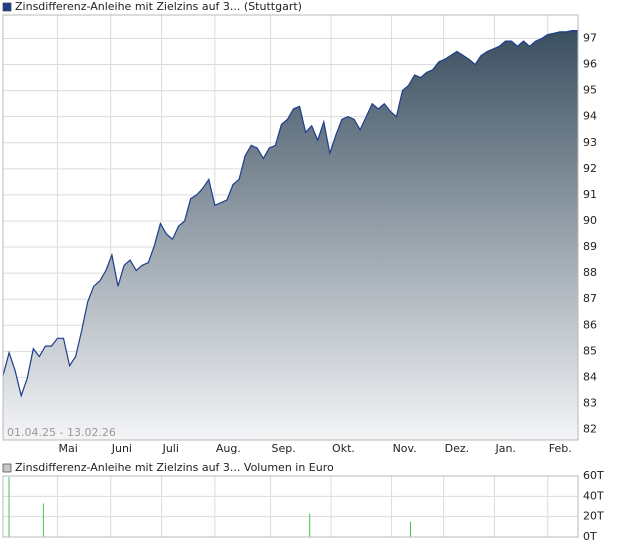 This screenshot has height=546, width=620. Describe the element at coordinates (67, 448) in the screenshot. I see `x-tick-label: Mai` at that location.